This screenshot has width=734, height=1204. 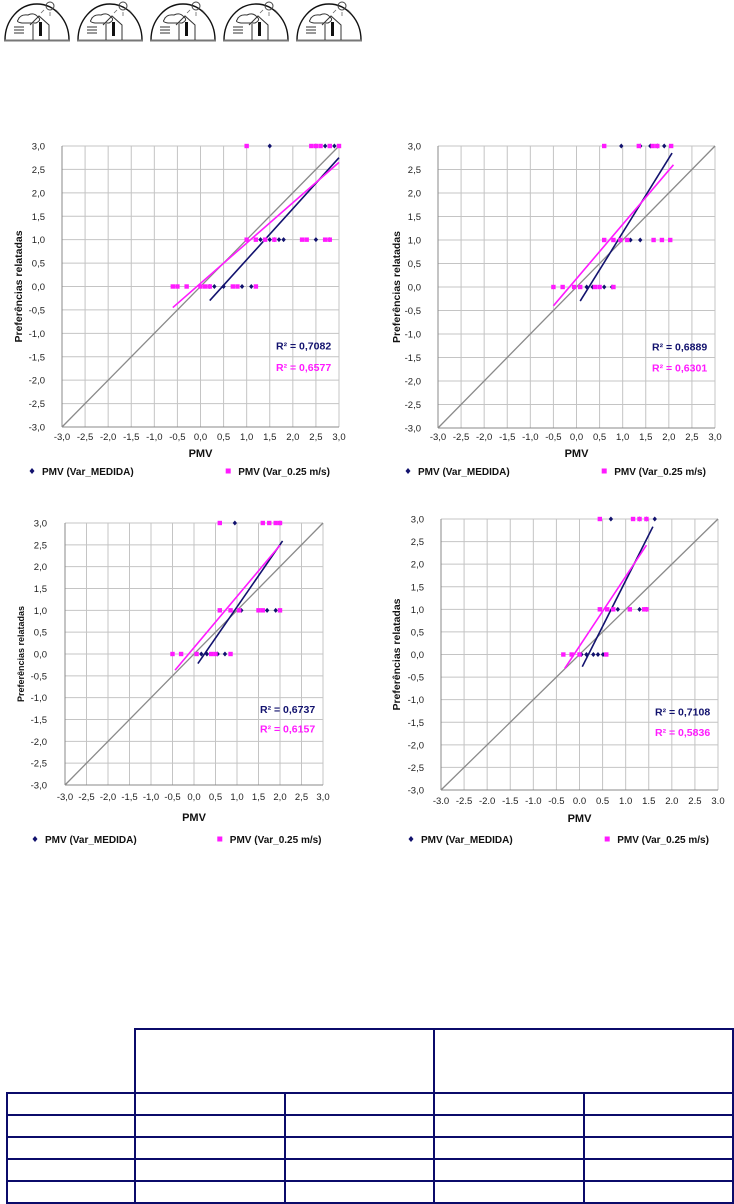 I want to click on x-tick-label: 1.0, so click(x=625, y=801).